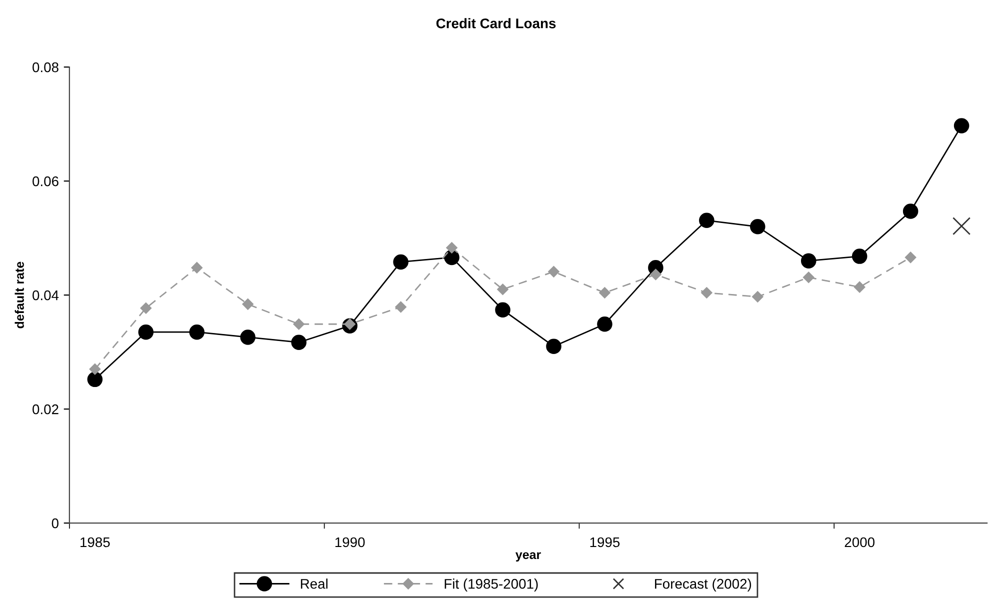  Describe the element at coordinates (45, 181) in the screenshot. I see `y-tick-label: 0.06` at that location.